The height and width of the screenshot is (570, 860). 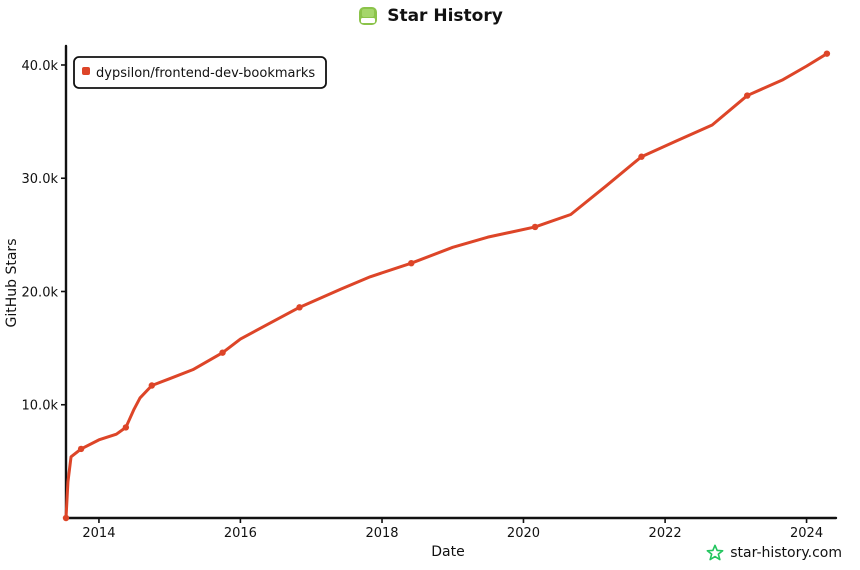 I want to click on legend-box, so click(x=200, y=72).